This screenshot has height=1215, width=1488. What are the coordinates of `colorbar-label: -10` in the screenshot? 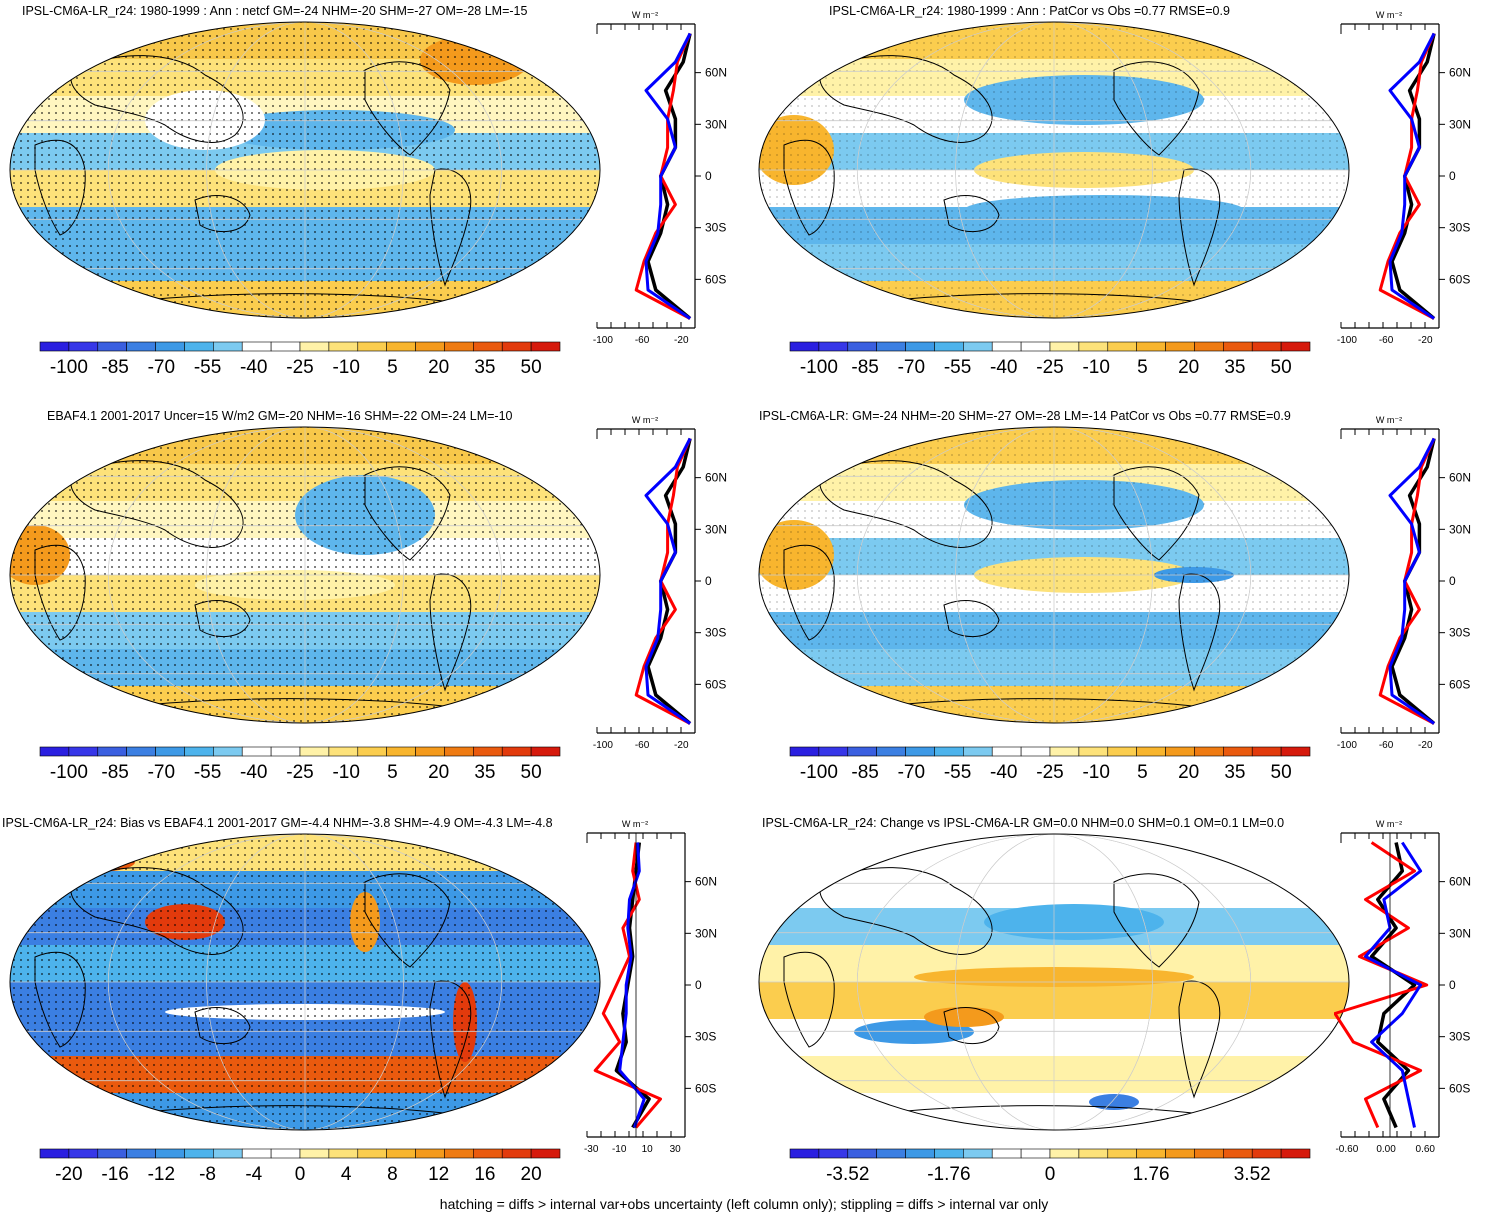 It's located at (1095, 772).